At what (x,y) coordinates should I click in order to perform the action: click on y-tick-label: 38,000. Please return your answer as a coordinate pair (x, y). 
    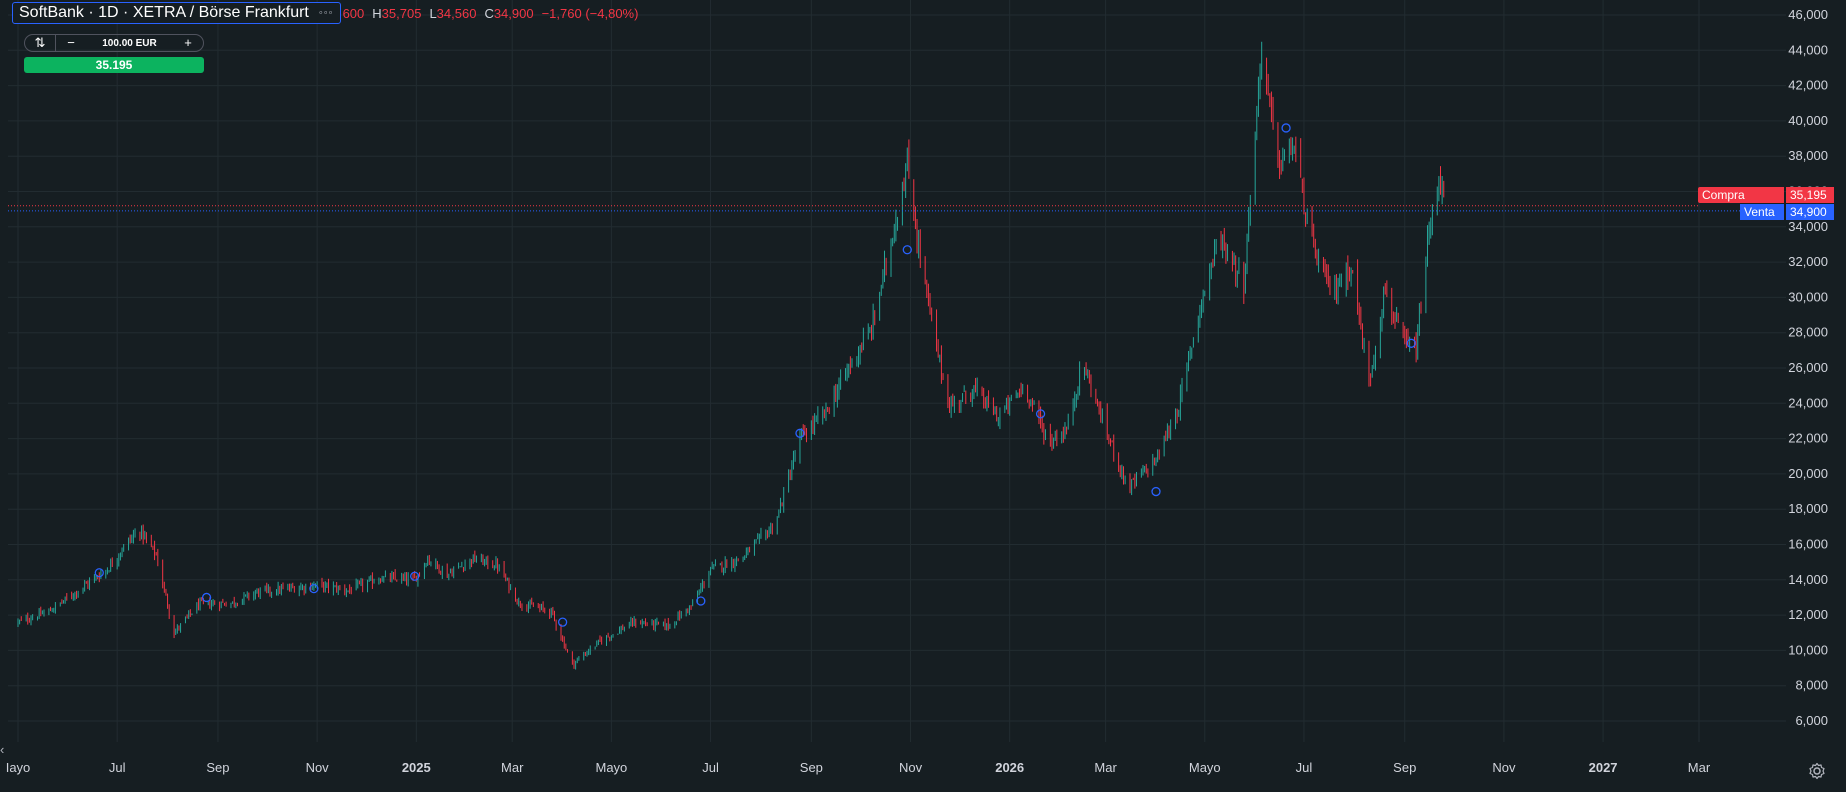
    Looking at the image, I should click on (1808, 155).